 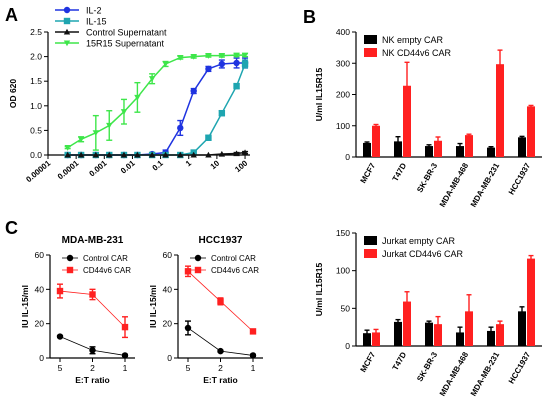 What do you see at coordinates (485, 185) in the screenshot?
I see `x-tick-label-b-top: MDA-MB-231` at bounding box center [485, 185].